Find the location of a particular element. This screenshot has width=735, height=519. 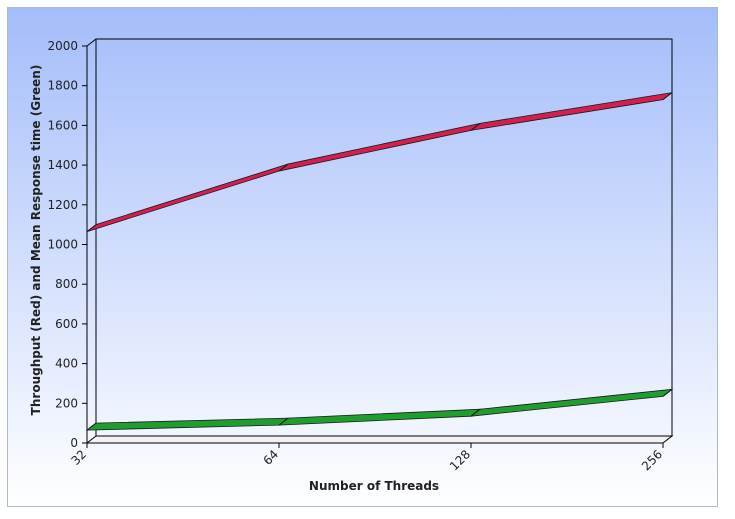

y-tick-label: 600 is located at coordinates (66, 324).